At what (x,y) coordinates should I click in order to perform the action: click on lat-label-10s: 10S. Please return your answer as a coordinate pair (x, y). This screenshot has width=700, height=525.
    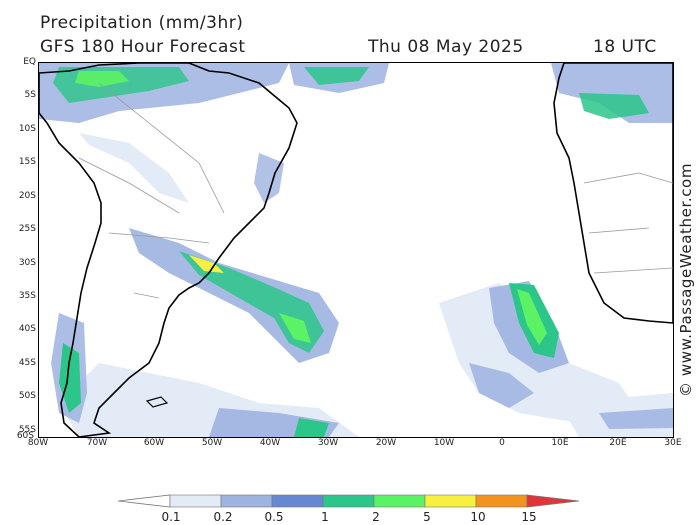
    Looking at the image, I should click on (27, 129).